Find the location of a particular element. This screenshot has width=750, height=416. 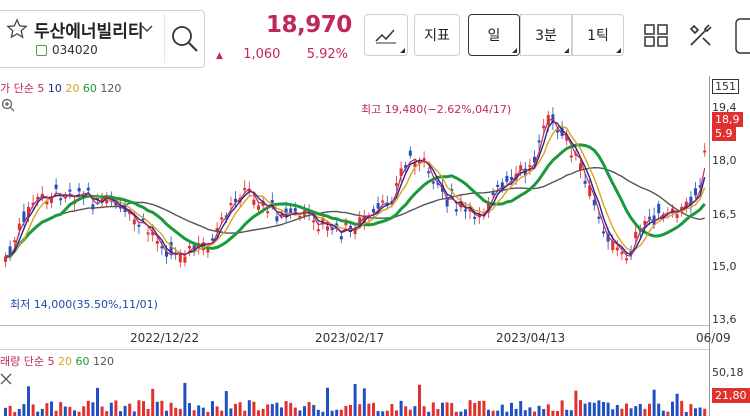

zoom-in-icon is located at coordinates (8, 105).